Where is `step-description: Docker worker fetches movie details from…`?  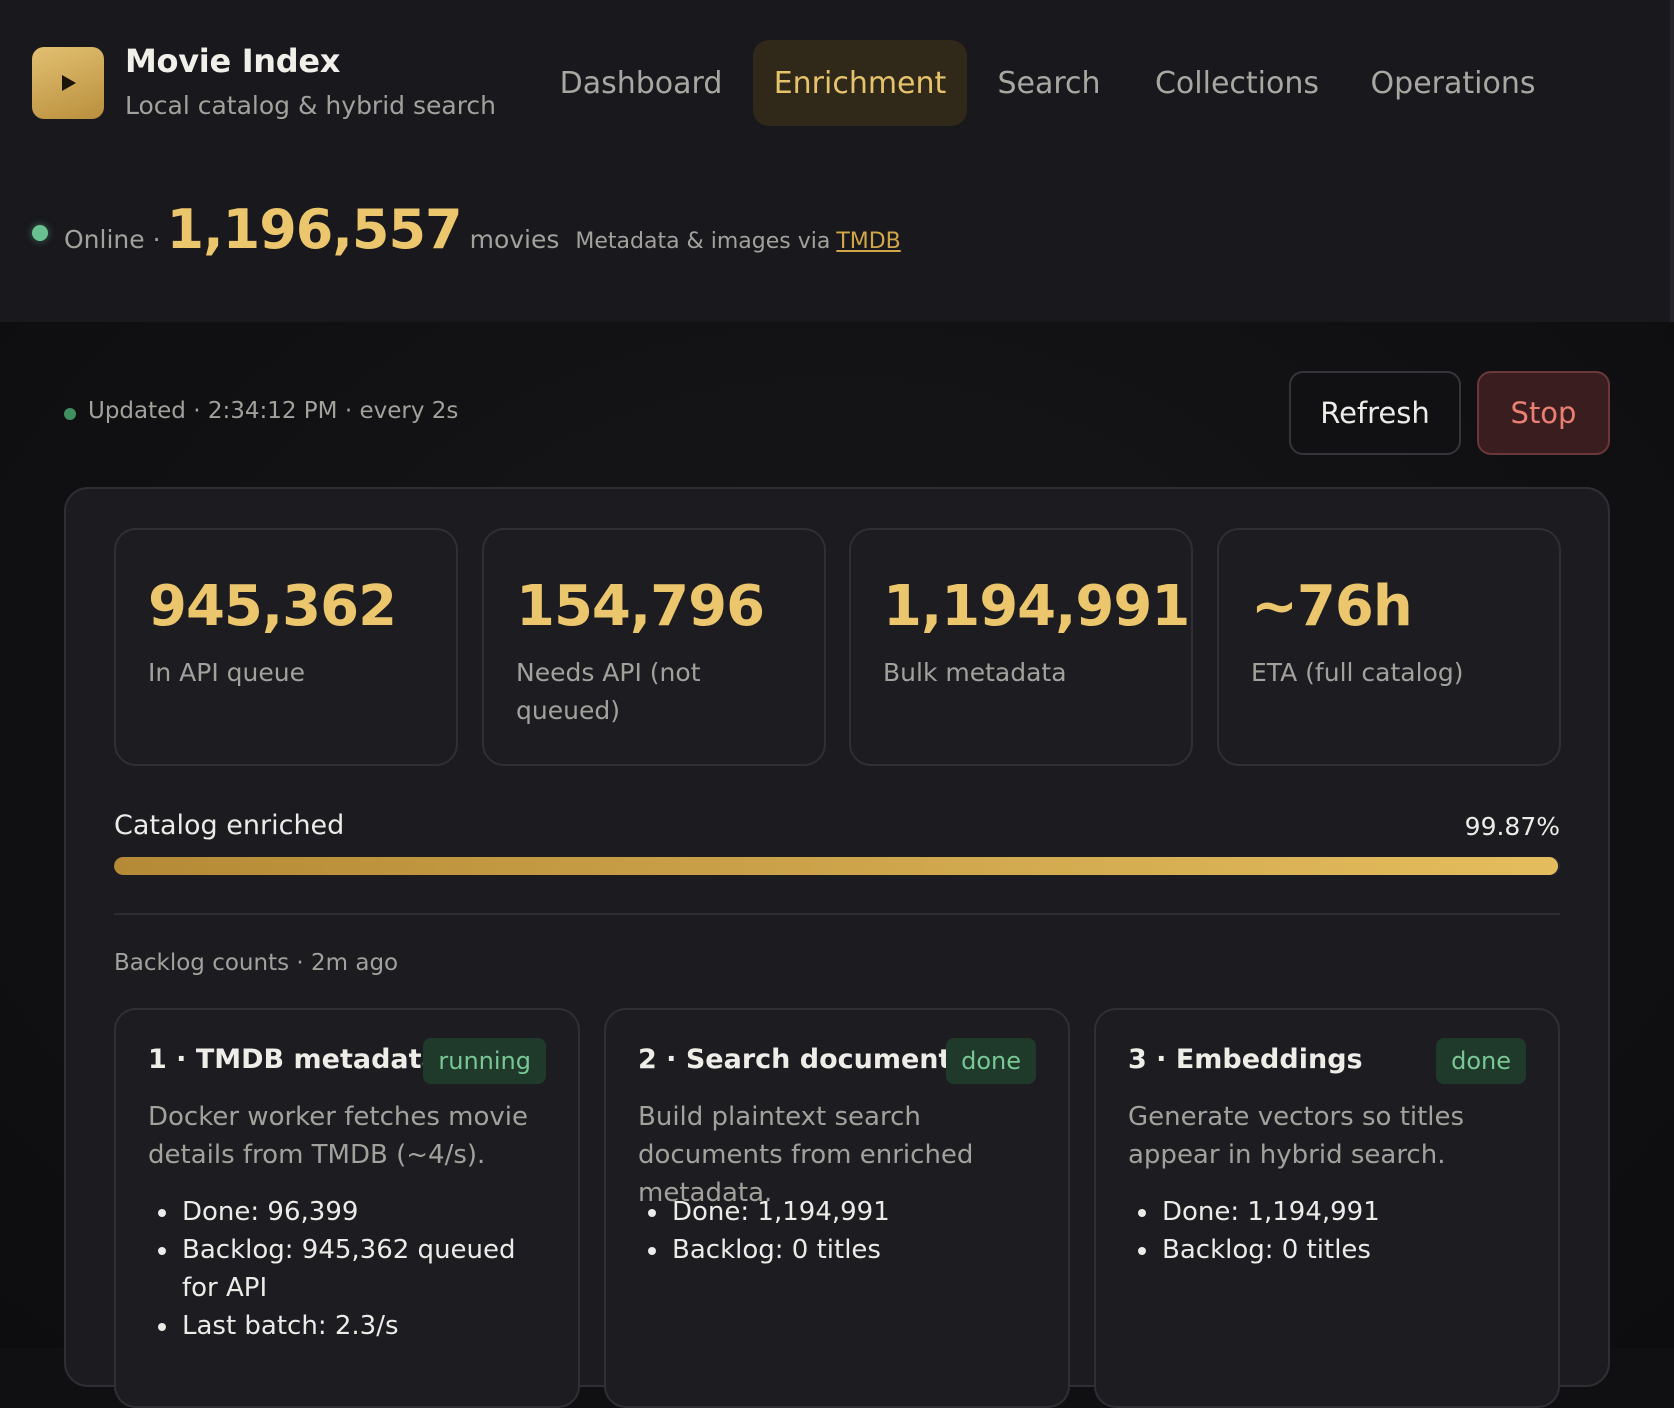
step-description: Docker worker fetches movie details from… is located at coordinates (338, 1136).